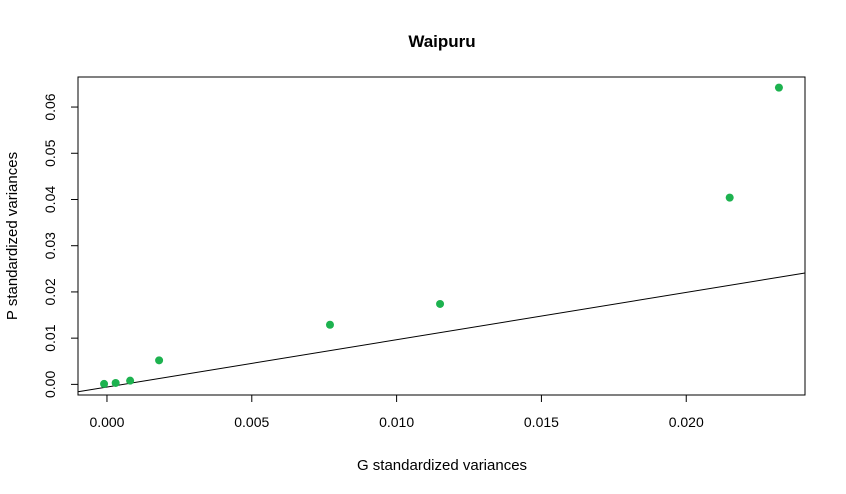 This screenshot has width=846, height=494. I want to click on x-axis-label: G standardized variances, so click(442, 465).